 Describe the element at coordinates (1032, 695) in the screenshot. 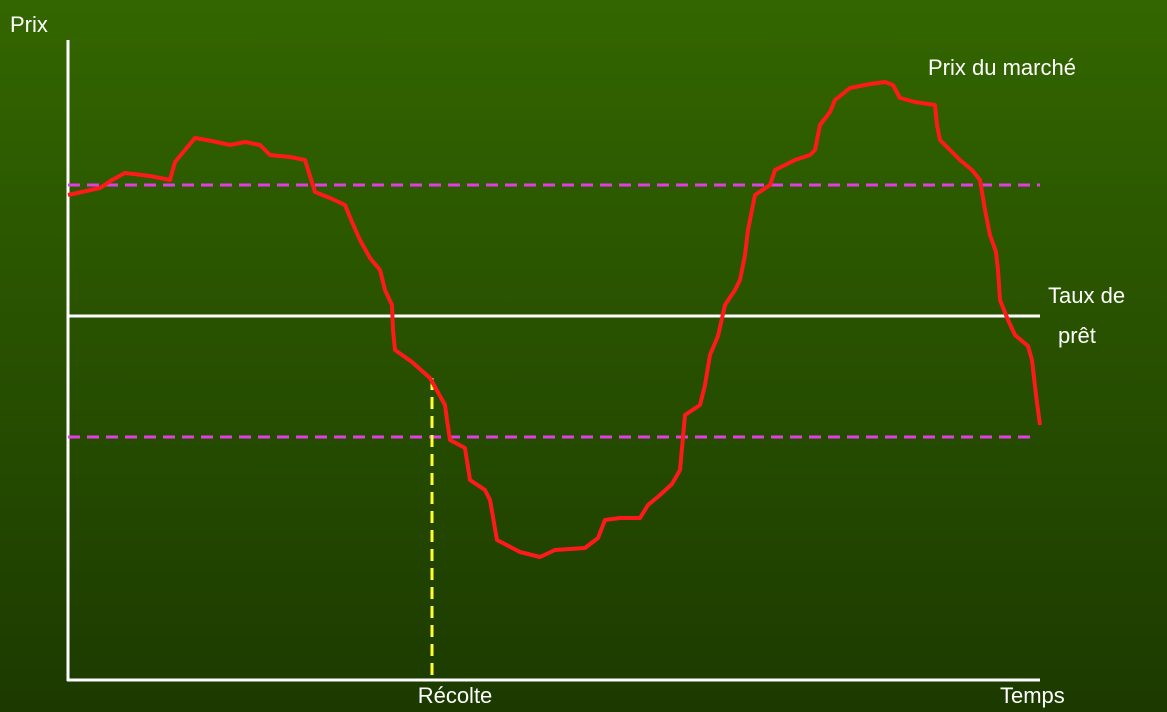

I see `x-axis-label: Temps` at that location.